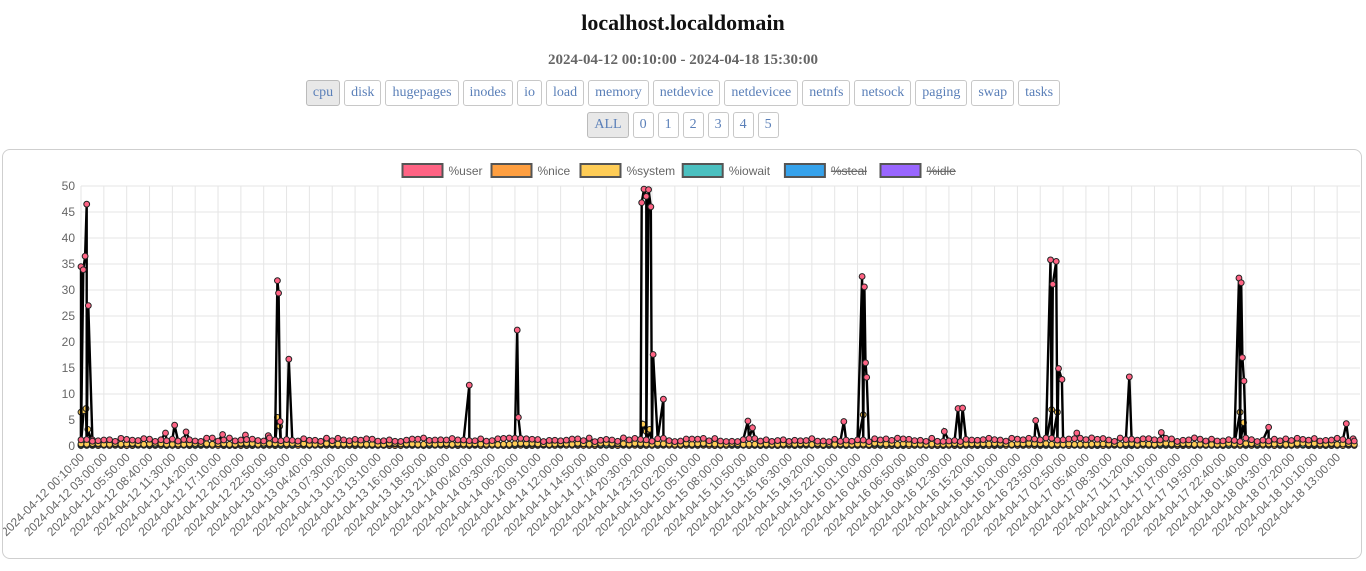 The width and height of the screenshot is (1366, 571). What do you see at coordinates (693, 125) in the screenshot?
I see `cpu-button-2: 2` at bounding box center [693, 125].